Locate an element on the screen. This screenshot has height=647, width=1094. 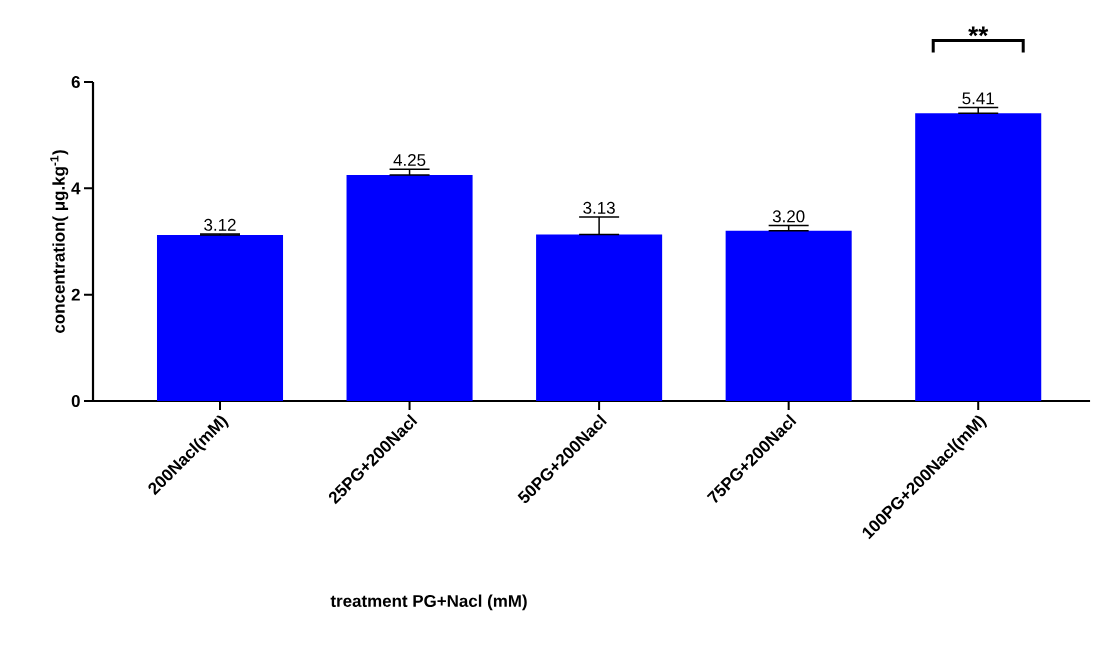
data-label: 3.20 is located at coordinates (788, 216).